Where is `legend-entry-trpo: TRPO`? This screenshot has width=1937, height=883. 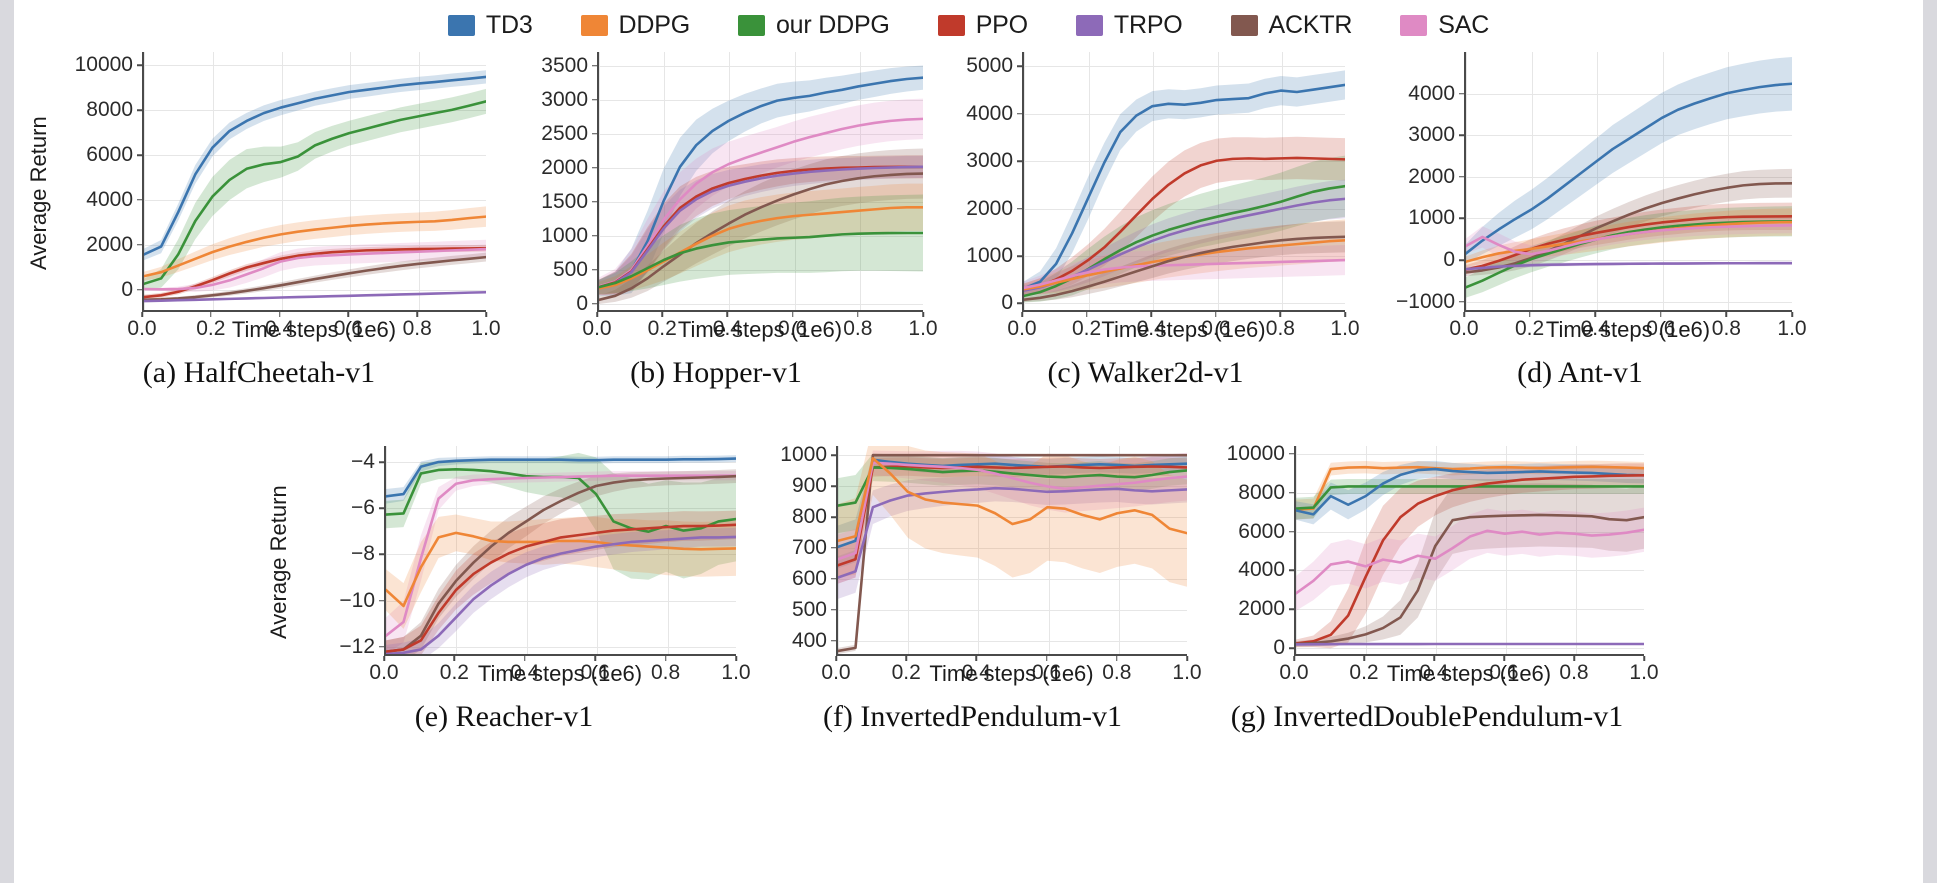
legend-entry-trpo: TRPO is located at coordinates (1129, 25).